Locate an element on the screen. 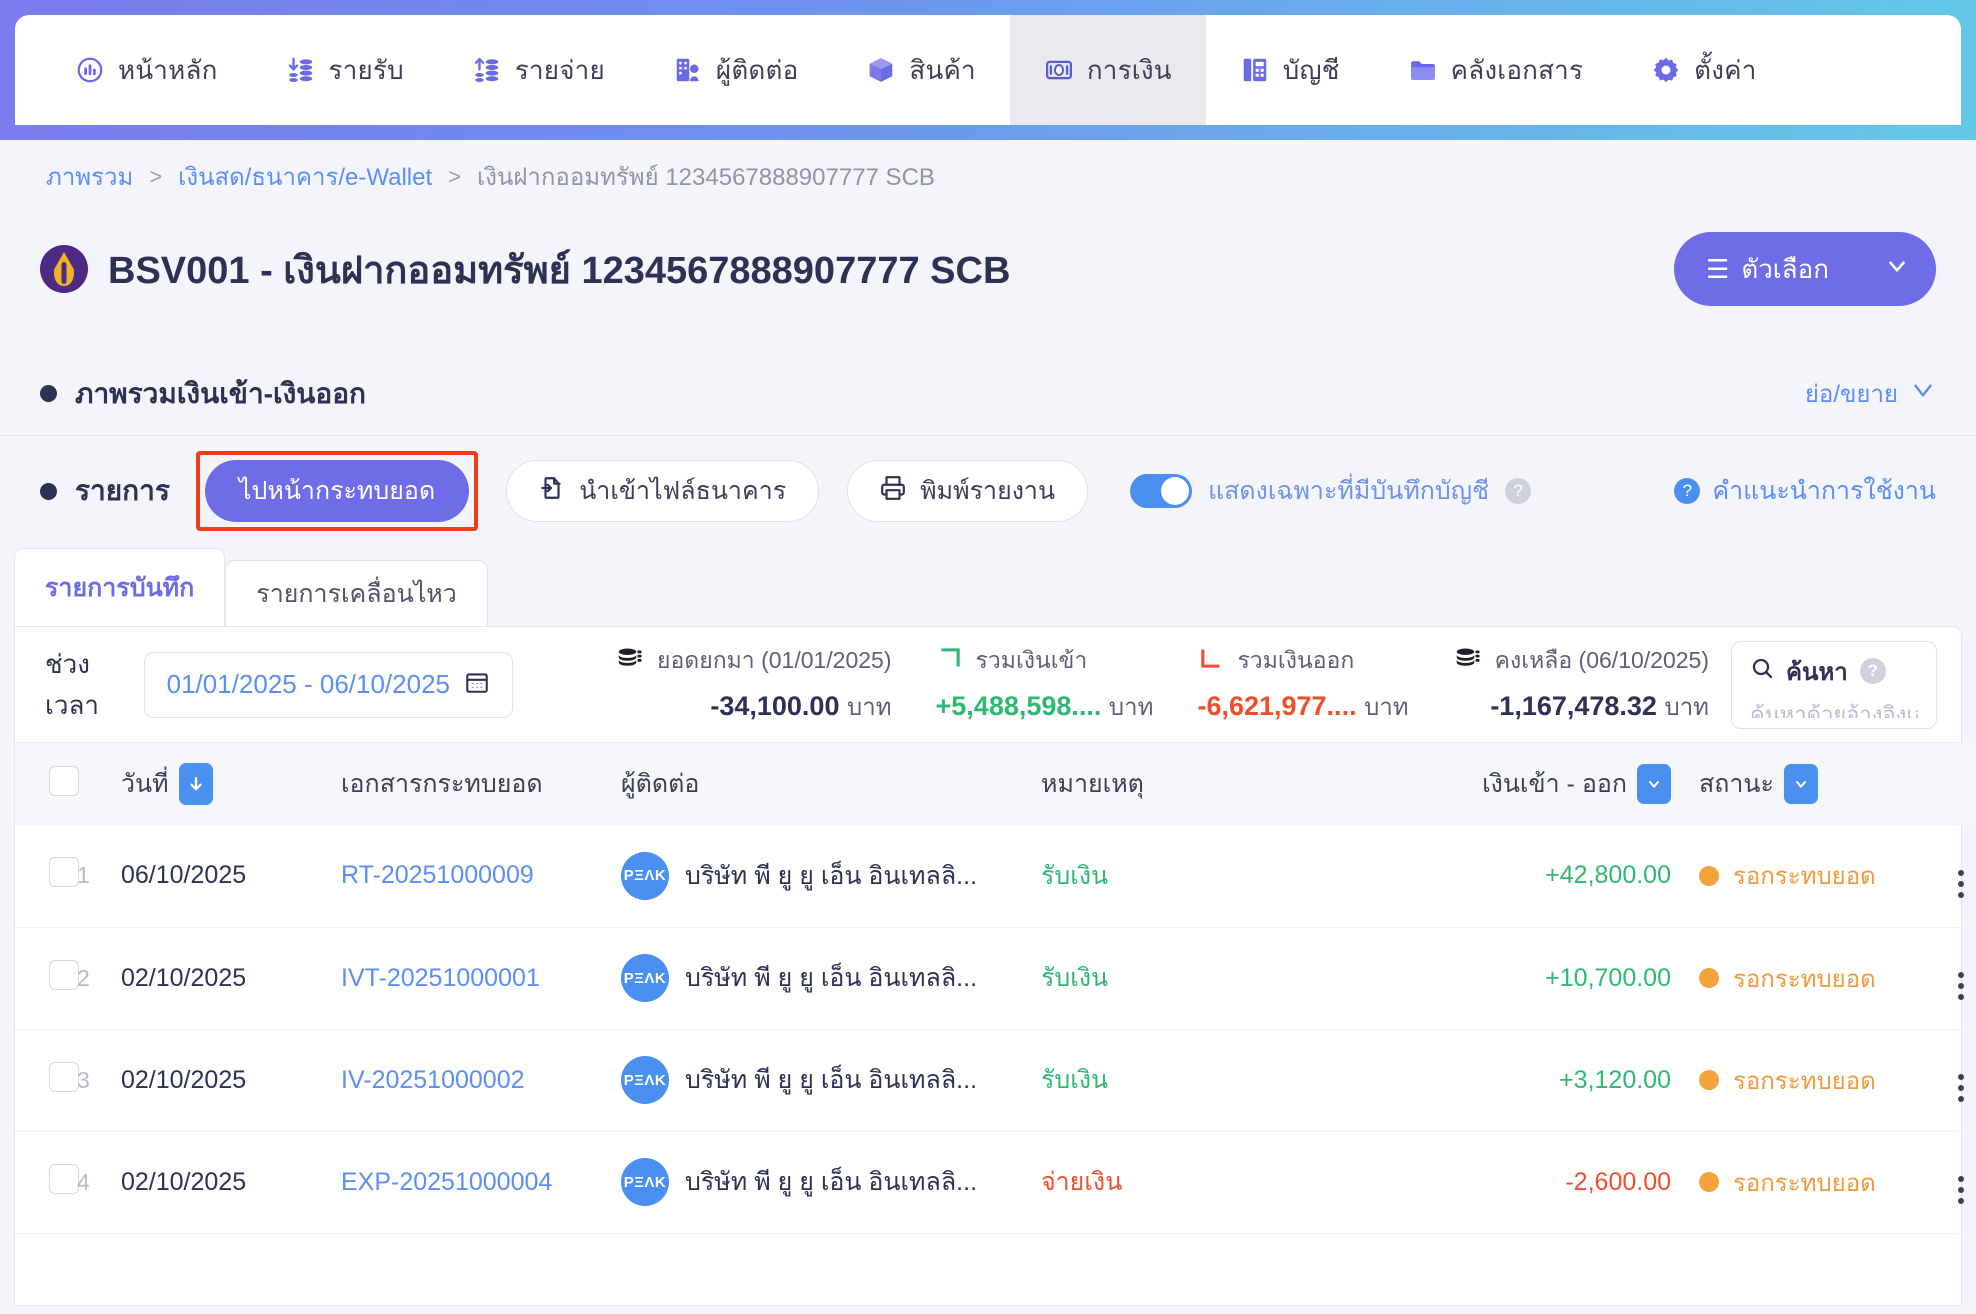  select-all-checkbox is located at coordinates (64, 780).